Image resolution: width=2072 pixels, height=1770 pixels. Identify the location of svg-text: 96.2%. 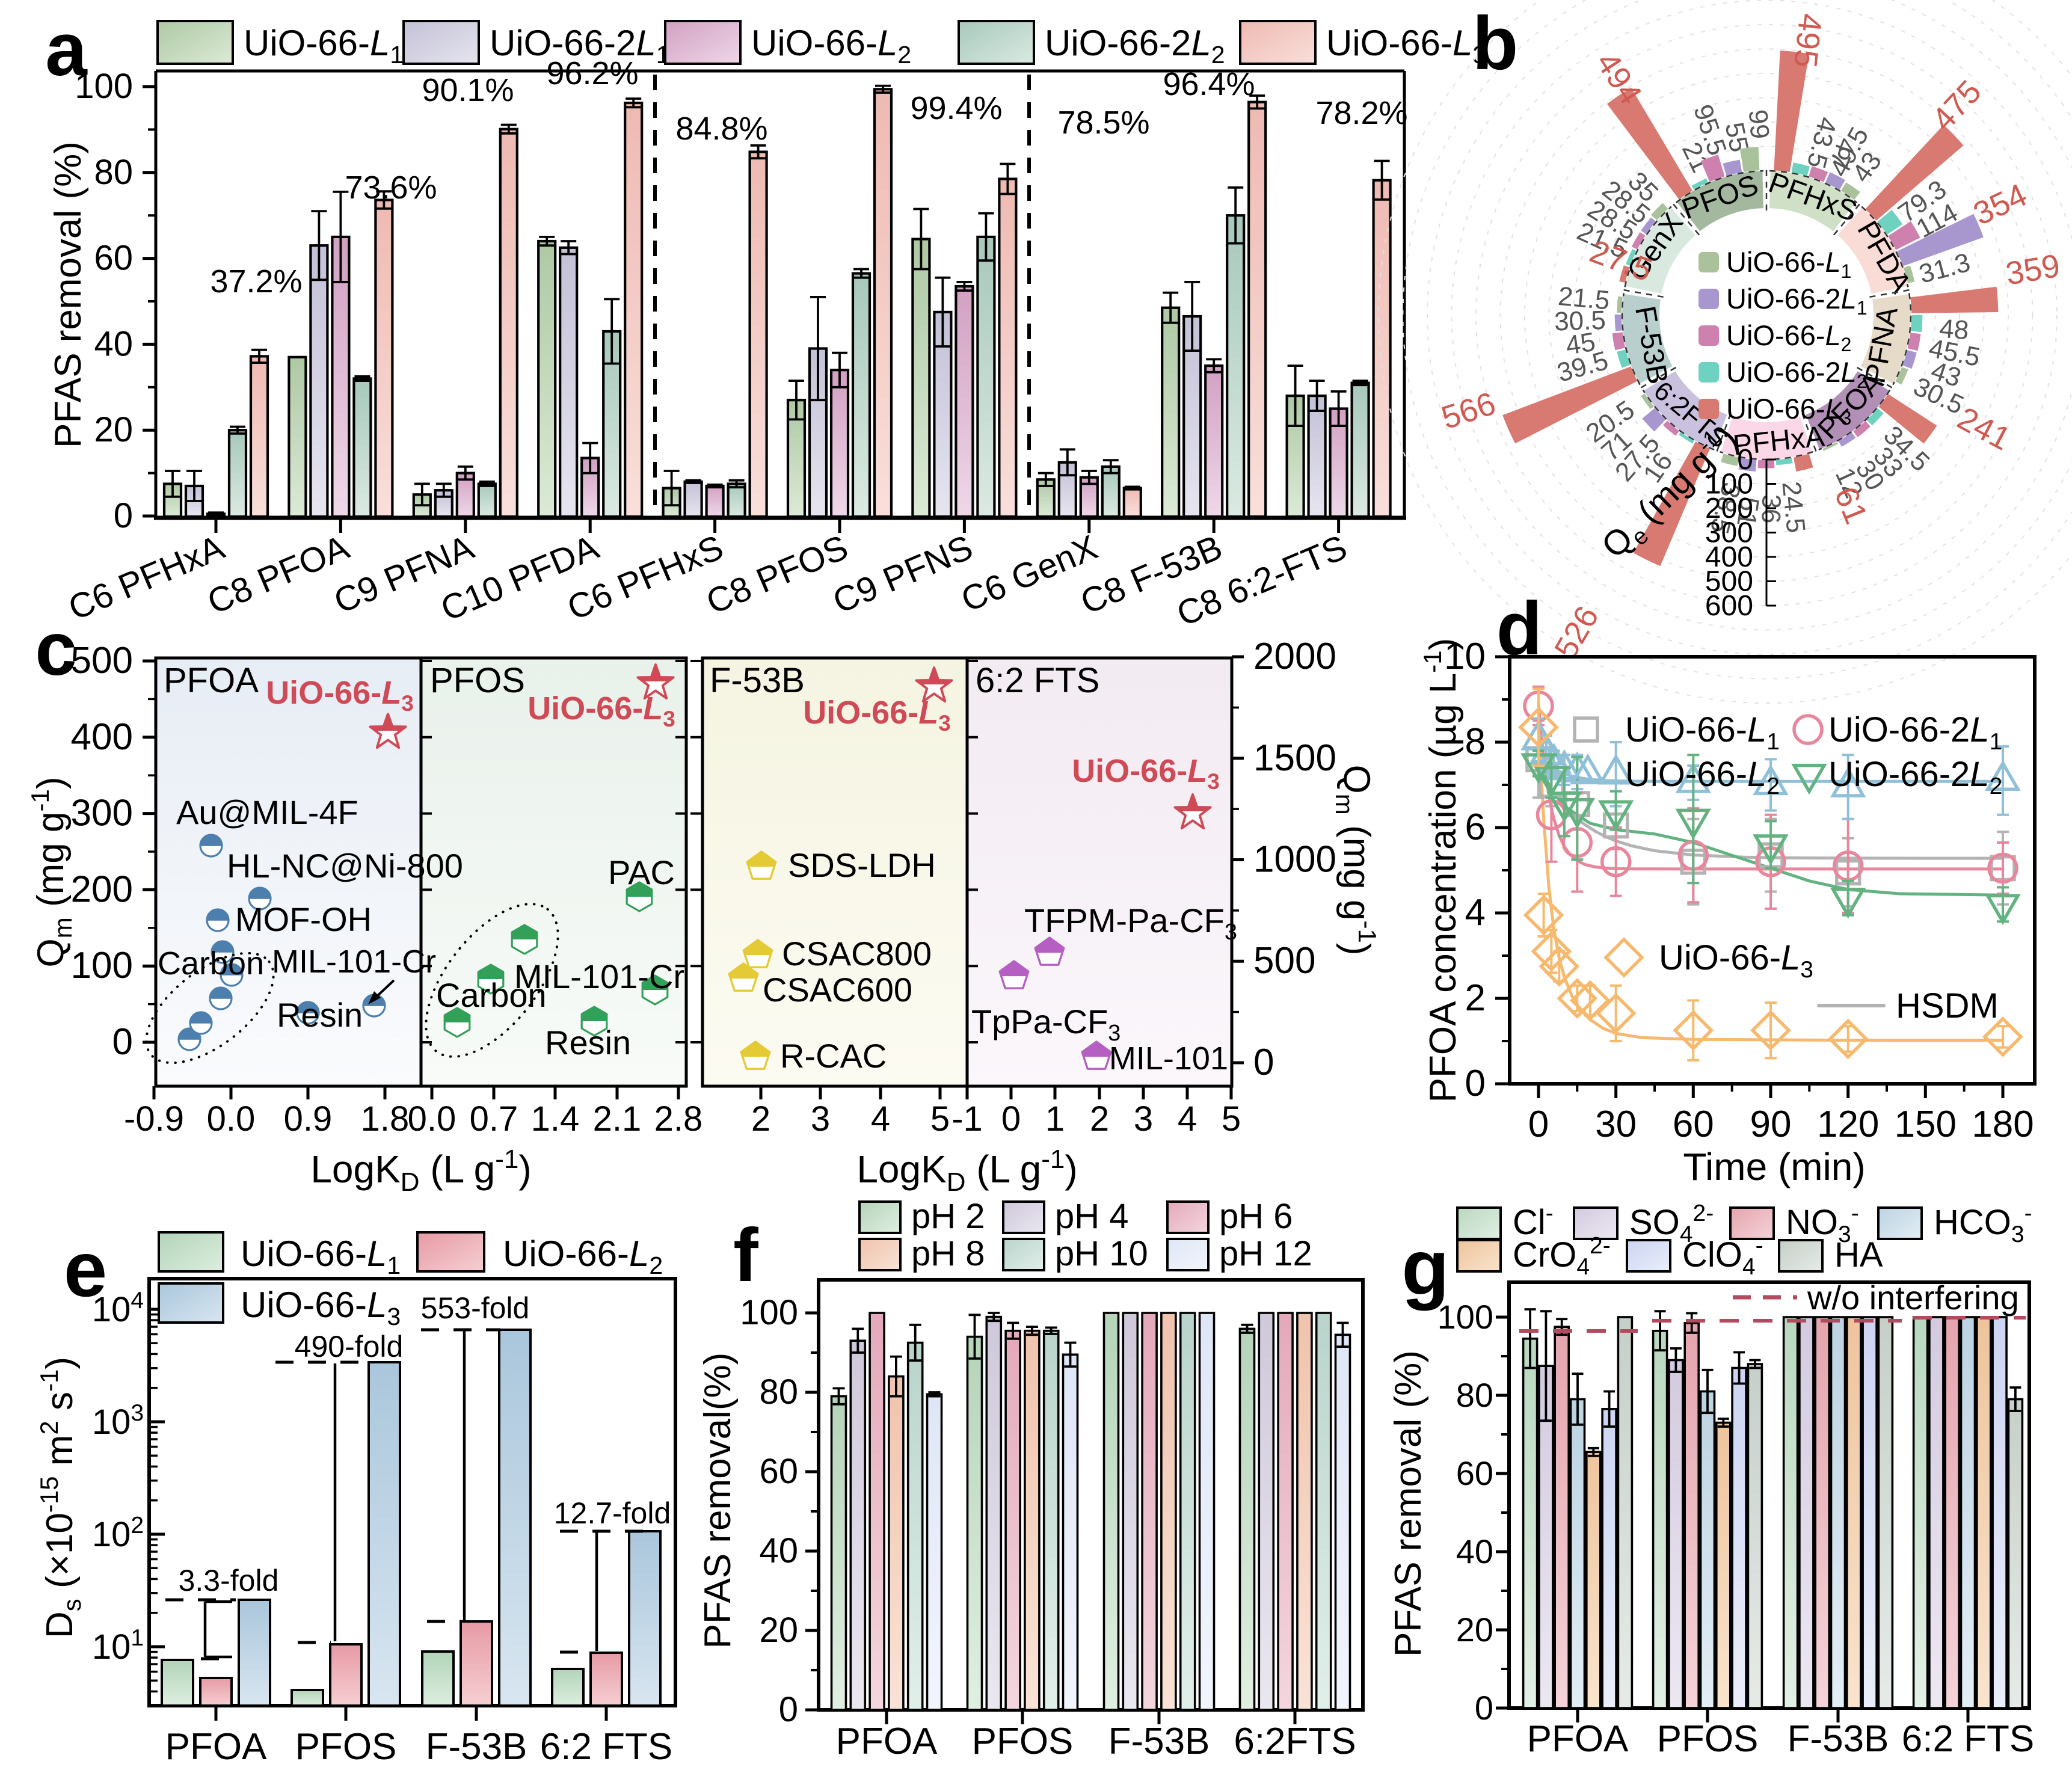
(592, 73).